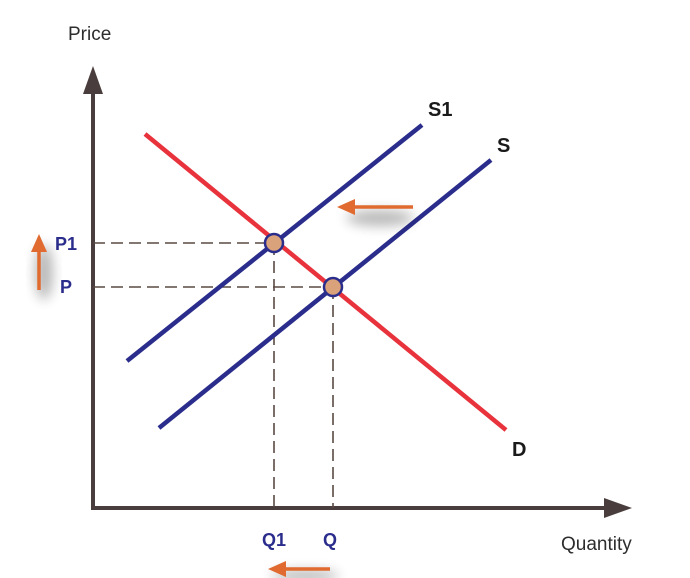 The image size is (690, 578). What do you see at coordinates (380, 218) in the screenshot?
I see `supply-shift-arrow-shadow` at bounding box center [380, 218].